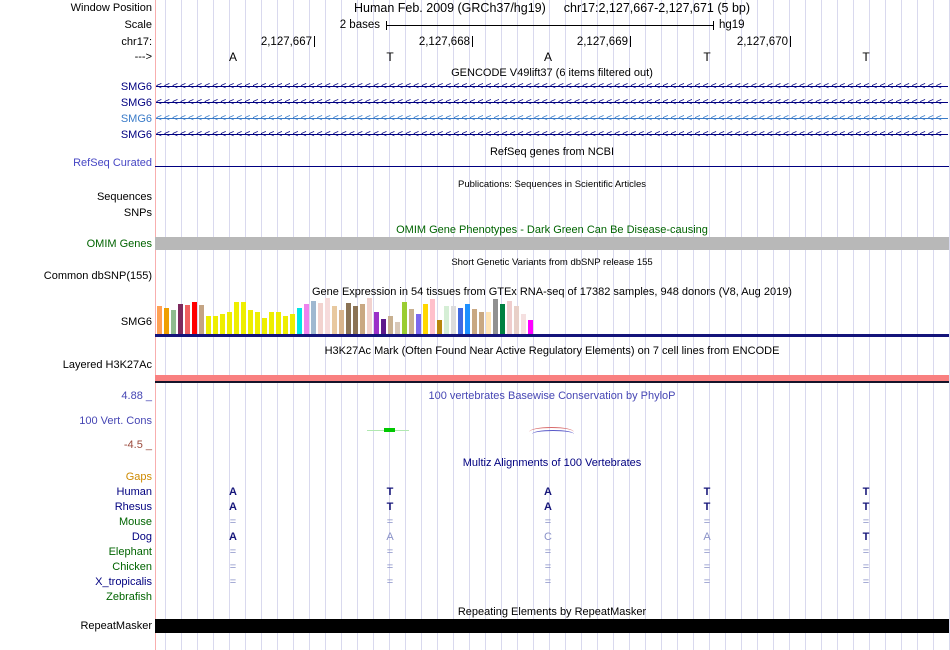 This screenshot has height=650, width=950. What do you see at coordinates (138, 477) in the screenshot?
I see `multiz-species-label-gaps: Gaps` at bounding box center [138, 477].